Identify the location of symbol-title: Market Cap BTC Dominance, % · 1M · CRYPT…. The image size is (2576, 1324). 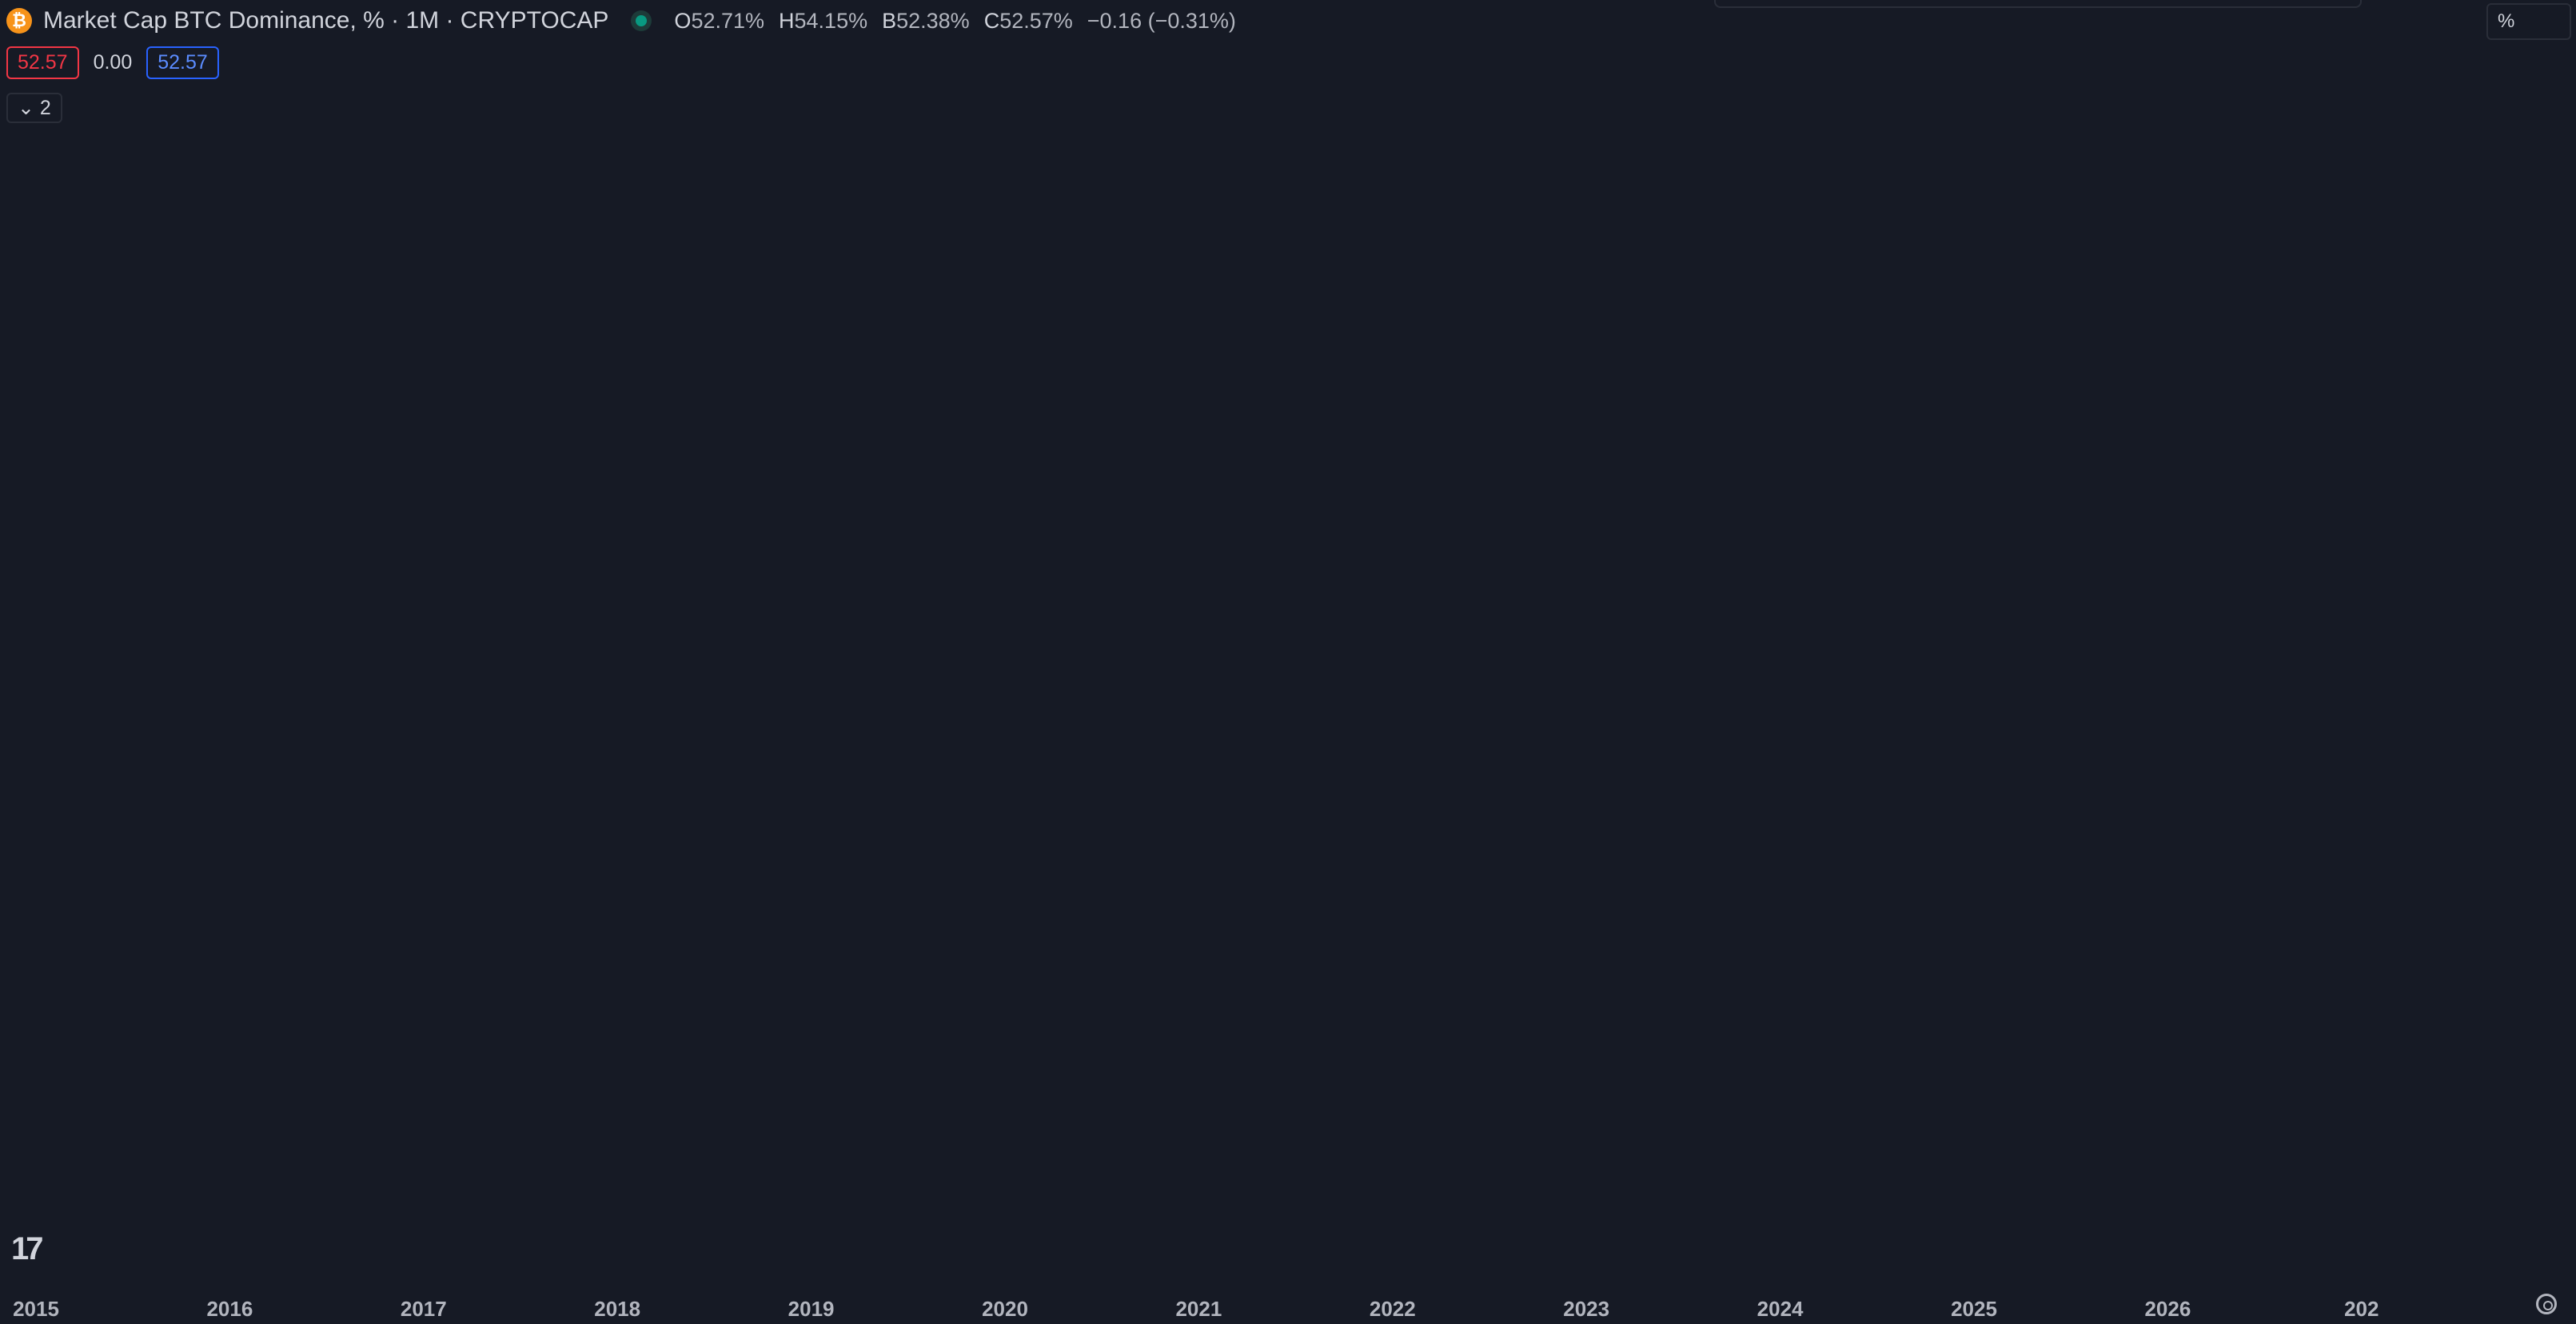
(326, 20).